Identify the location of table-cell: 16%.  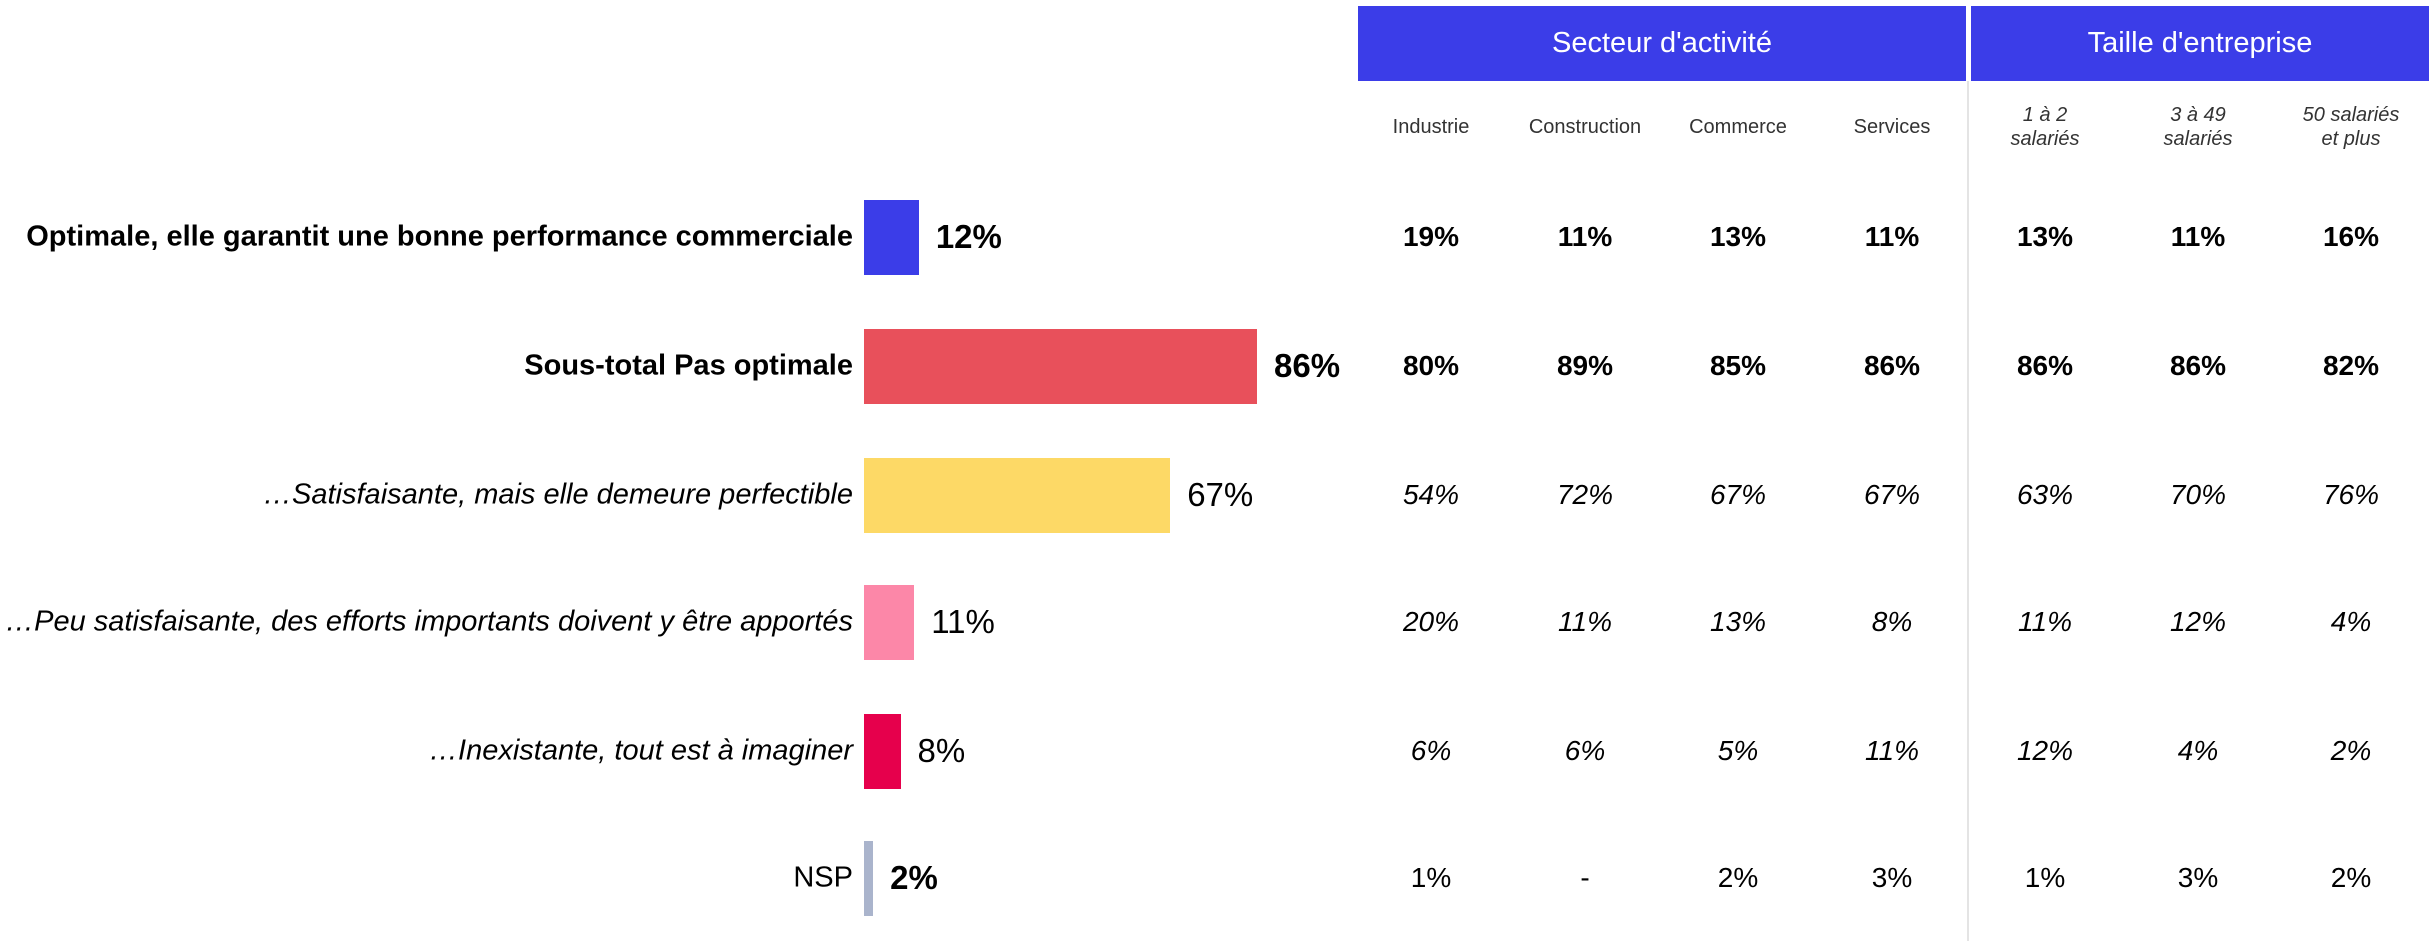
(2351, 236).